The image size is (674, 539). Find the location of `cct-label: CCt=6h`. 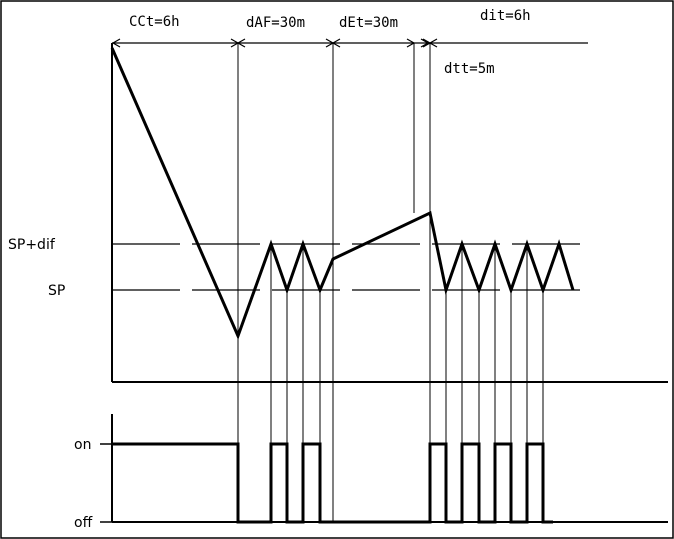

cct-label: CCt=6h is located at coordinates (154, 22).